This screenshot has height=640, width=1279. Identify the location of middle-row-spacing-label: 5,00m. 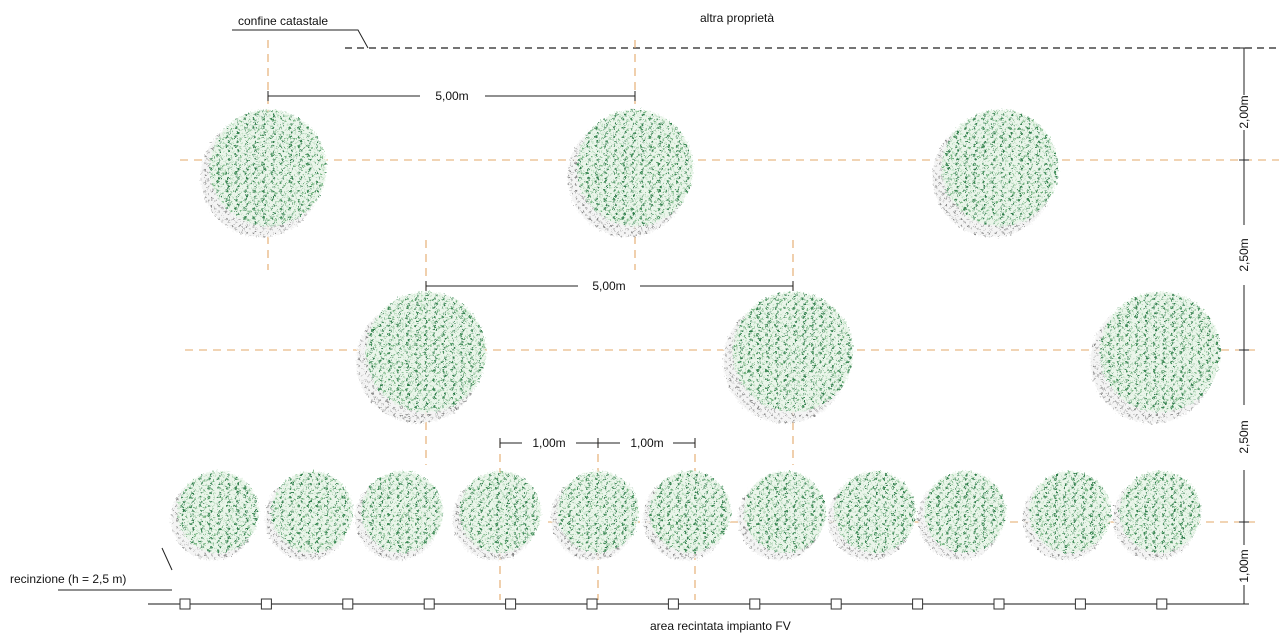
(608, 286).